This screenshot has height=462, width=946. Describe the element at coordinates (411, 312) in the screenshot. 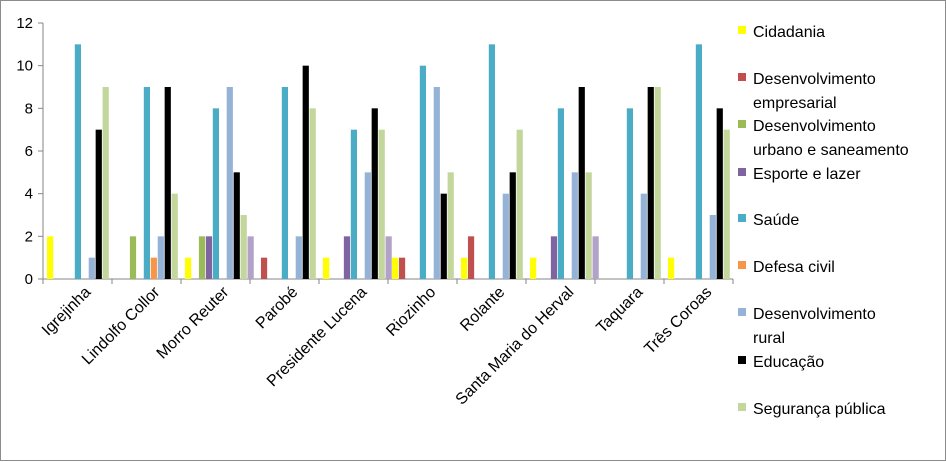

I see `x-category-label: Riozinho` at that location.